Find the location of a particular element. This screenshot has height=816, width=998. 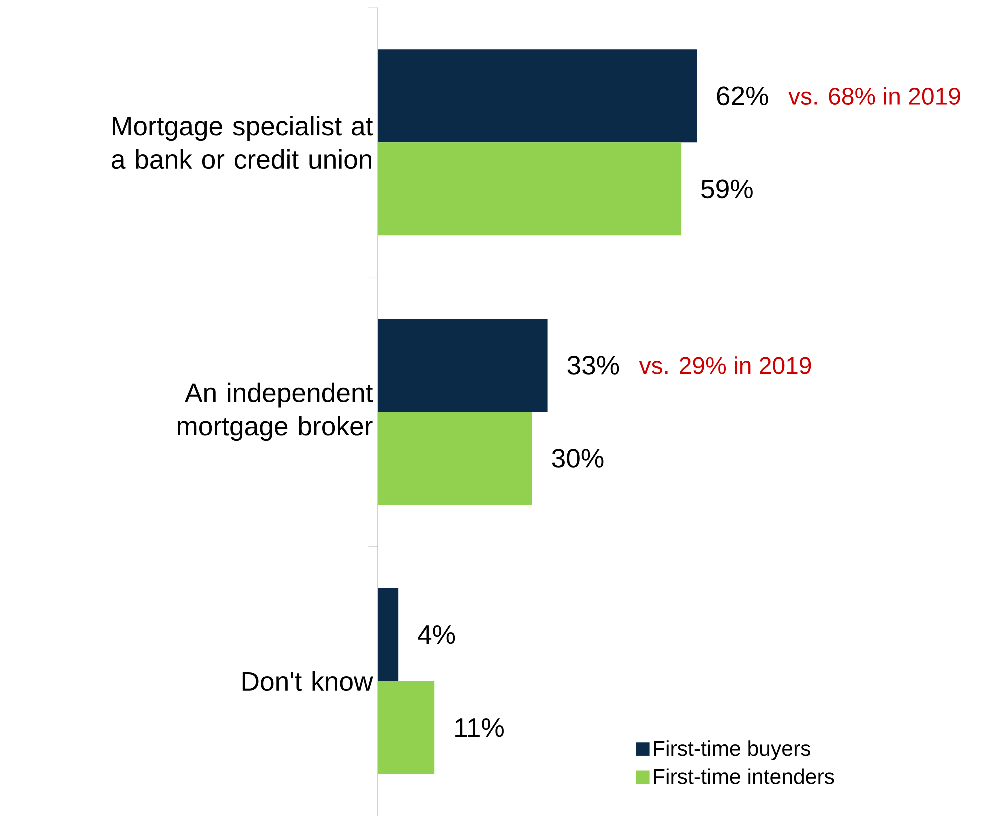

data-label: 30% is located at coordinates (578, 458).